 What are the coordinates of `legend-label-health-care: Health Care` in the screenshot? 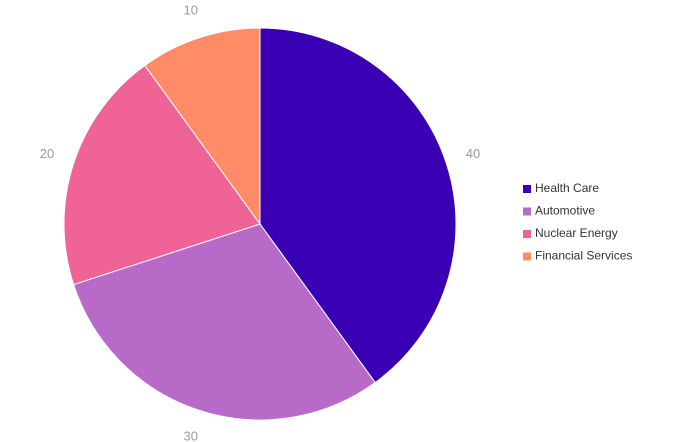 It's located at (567, 188).